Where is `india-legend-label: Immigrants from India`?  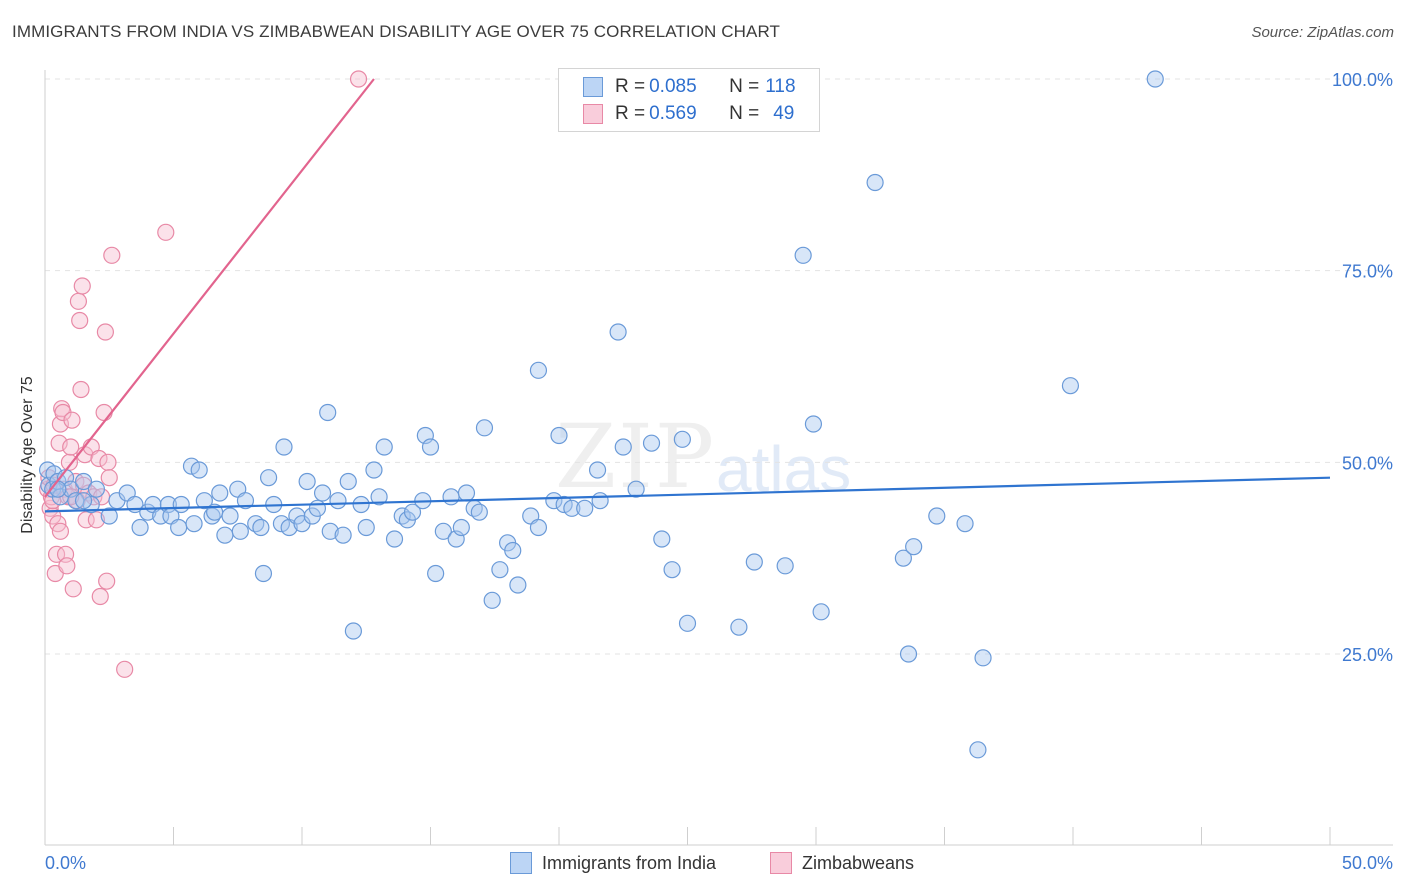
india-legend-label: Immigrants from India is located at coordinates (629, 862).